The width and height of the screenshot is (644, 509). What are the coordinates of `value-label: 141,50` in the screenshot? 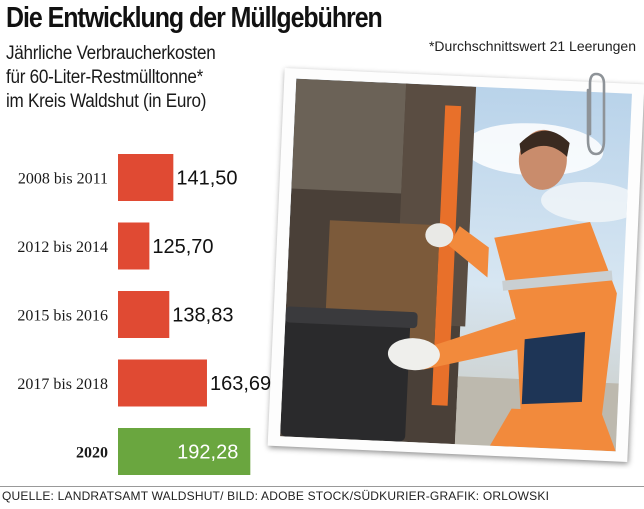 It's located at (206, 179).